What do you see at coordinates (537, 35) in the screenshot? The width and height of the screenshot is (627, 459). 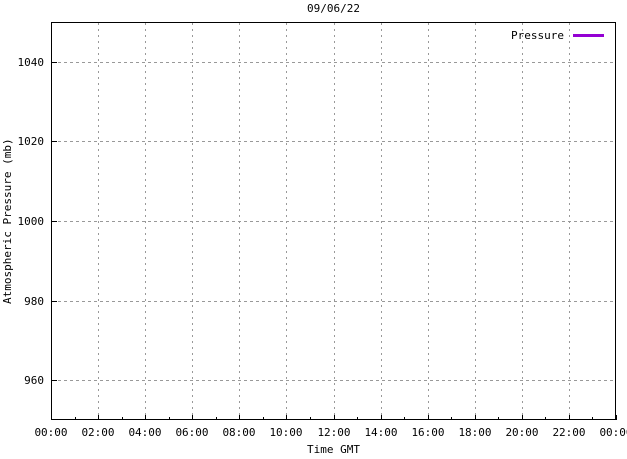 I see `legend-label-pressure: Pressure` at bounding box center [537, 35].